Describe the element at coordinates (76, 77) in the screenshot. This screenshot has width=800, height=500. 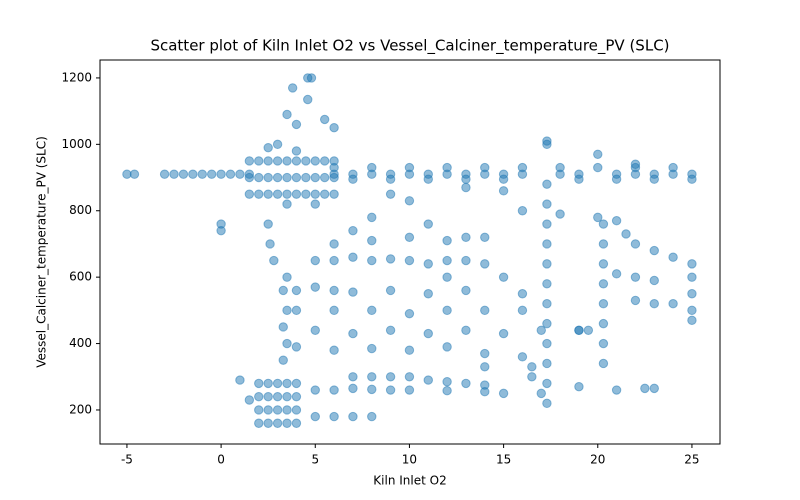
I see `y-tick-label: 1200` at that location.